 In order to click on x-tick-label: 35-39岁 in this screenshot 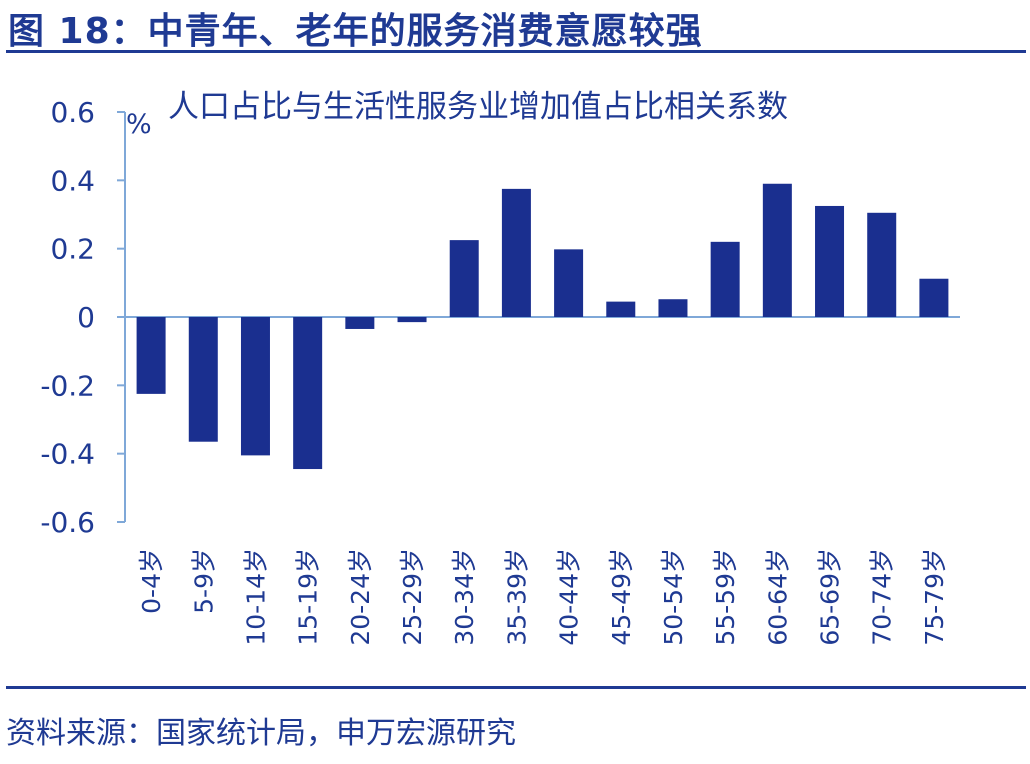, I will do `click(516, 597)`.